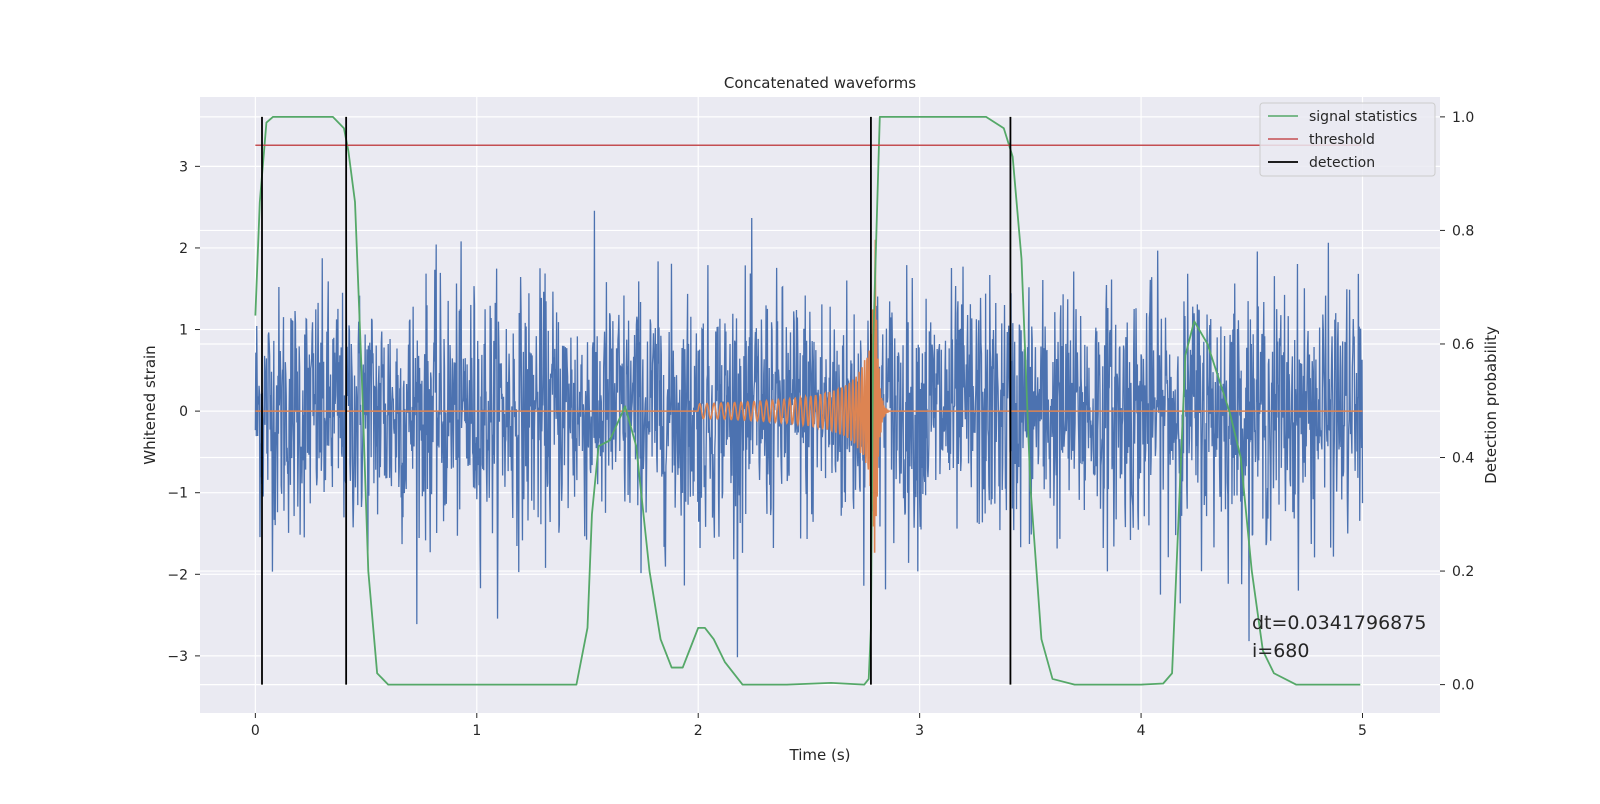 This screenshot has height=804, width=1600. Describe the element at coordinates (1463, 459) in the screenshot. I see `y2-tick-label: 0.4` at that location.